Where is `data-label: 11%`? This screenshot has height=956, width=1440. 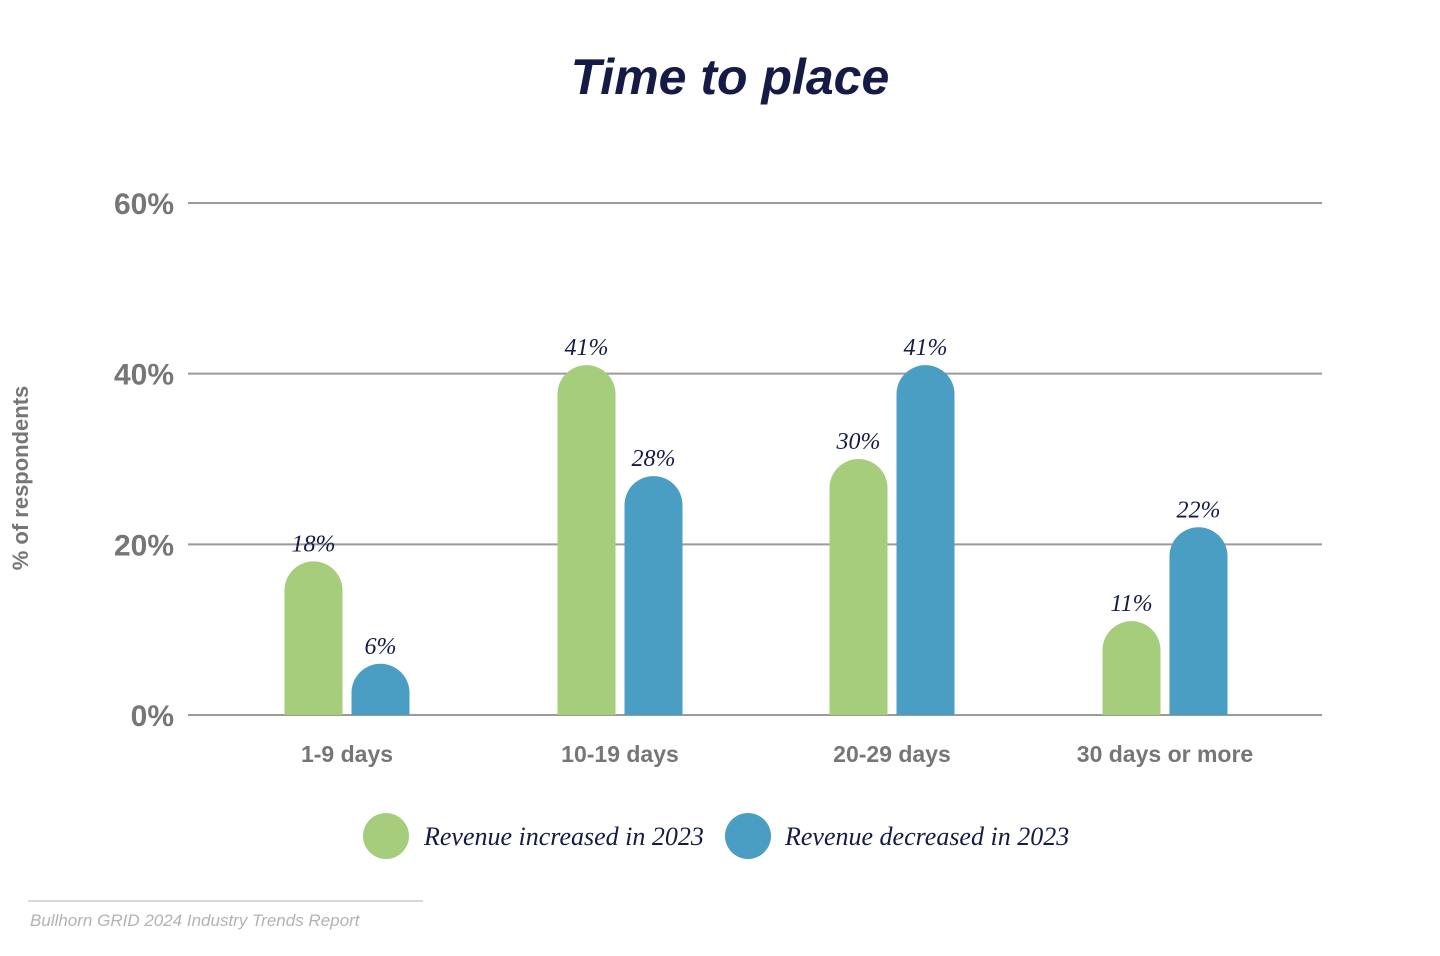
data-label: 11% is located at coordinates (1131, 604).